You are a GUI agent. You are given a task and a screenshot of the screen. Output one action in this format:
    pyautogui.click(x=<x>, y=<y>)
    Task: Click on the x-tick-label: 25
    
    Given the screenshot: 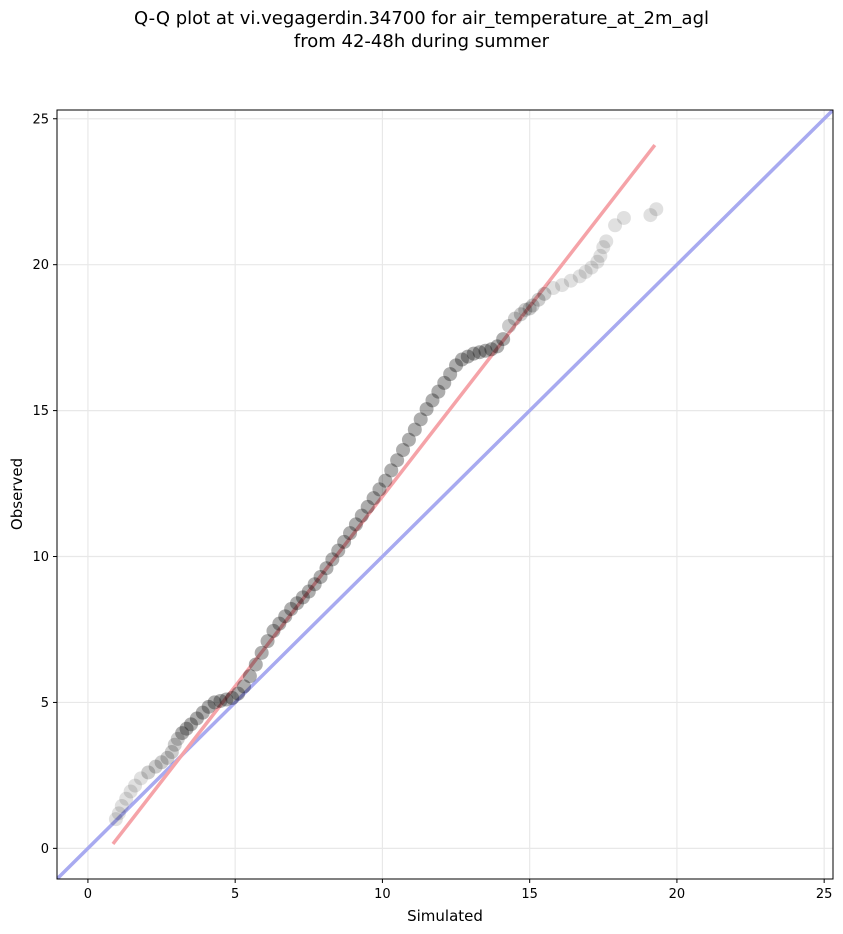 What is the action you would take?
    pyautogui.click(x=824, y=894)
    